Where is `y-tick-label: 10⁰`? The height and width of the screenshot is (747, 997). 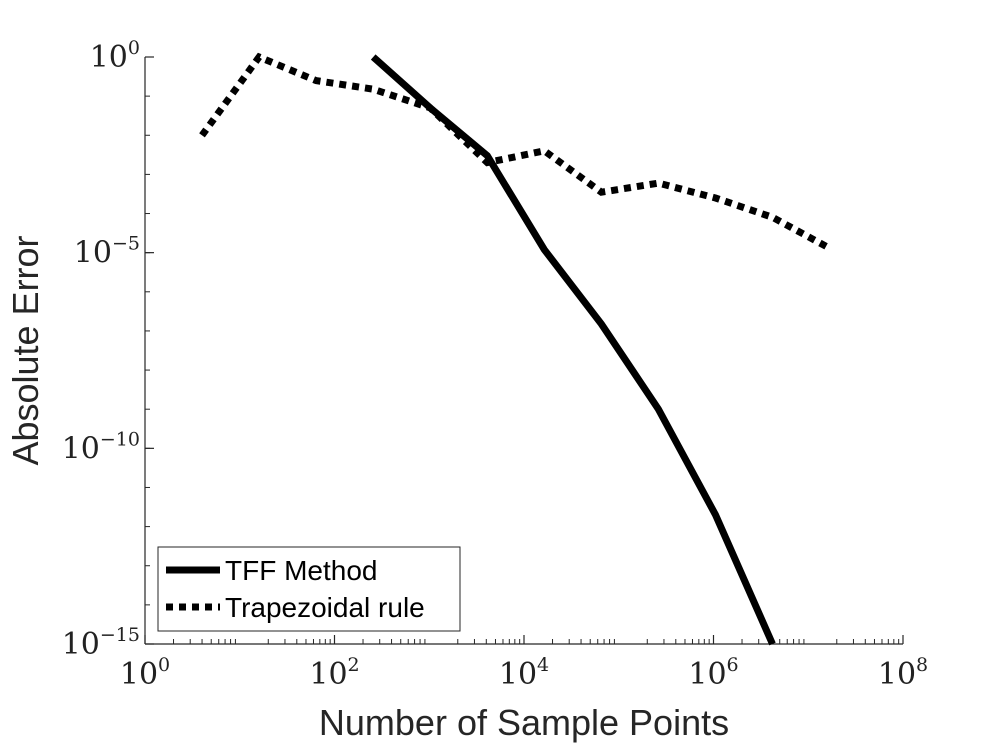 y-tick-label: 10⁰ is located at coordinates (115, 56).